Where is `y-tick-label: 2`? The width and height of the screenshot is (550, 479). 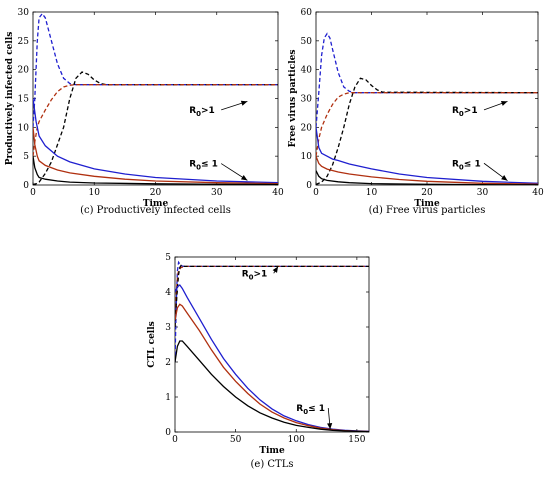 y-tick-label: 2 is located at coordinates (168, 363).